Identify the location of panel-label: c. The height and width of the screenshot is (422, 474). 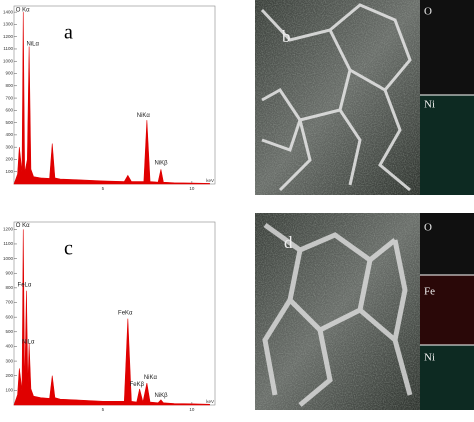
(68, 249).